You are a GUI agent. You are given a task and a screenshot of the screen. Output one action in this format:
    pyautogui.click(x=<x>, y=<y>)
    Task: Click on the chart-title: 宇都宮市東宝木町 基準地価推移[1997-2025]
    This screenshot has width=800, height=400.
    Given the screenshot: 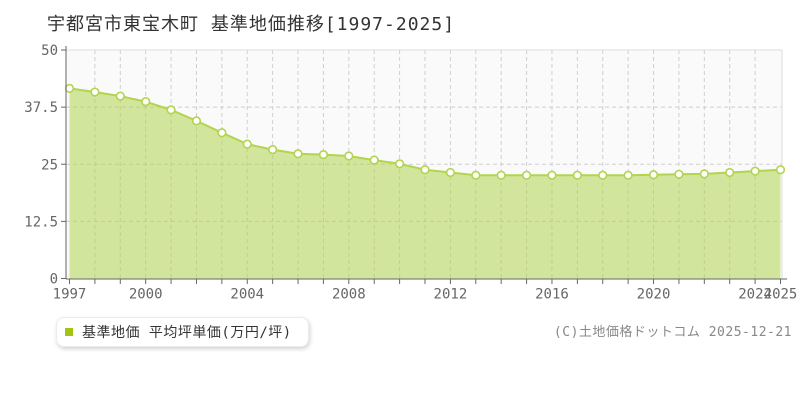 What is the action you would take?
    pyautogui.click(x=251, y=24)
    